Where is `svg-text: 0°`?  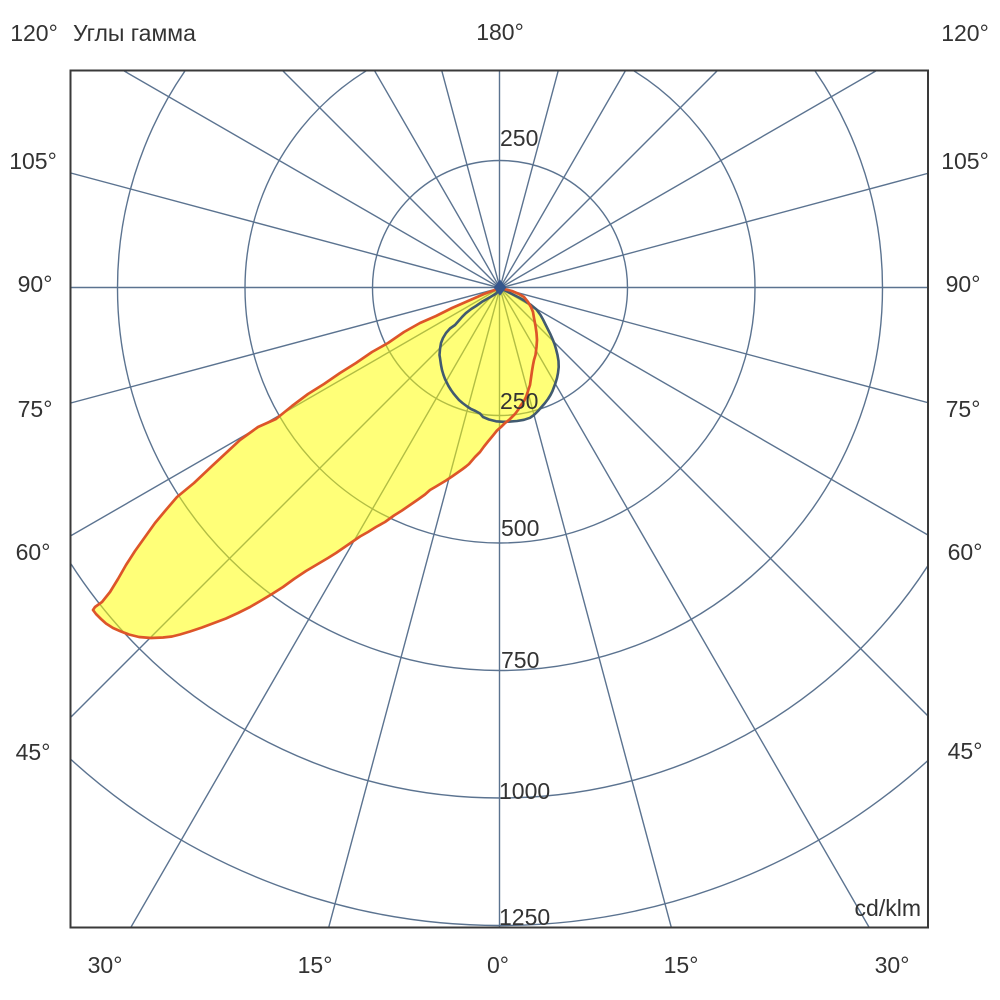 svg-text: 0° is located at coordinates (498, 965).